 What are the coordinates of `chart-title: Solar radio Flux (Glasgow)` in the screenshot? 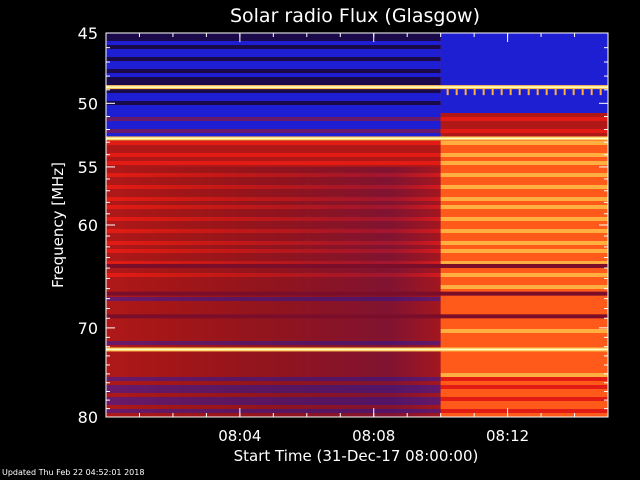 It's located at (355, 16).